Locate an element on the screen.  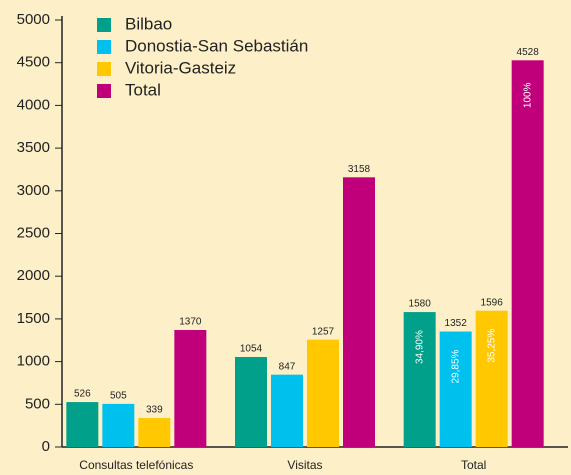
legend-label: Total is located at coordinates (143, 89).